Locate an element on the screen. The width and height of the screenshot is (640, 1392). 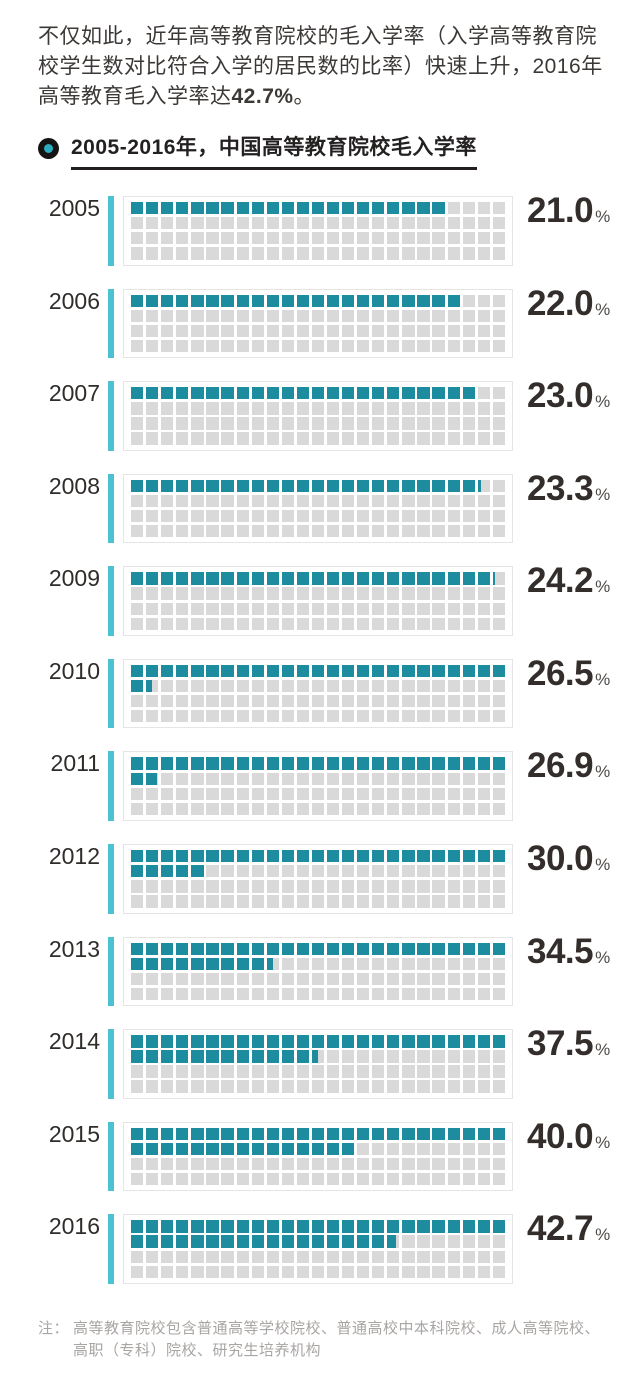
value-label: 30.0% is located at coordinates (568, 877).